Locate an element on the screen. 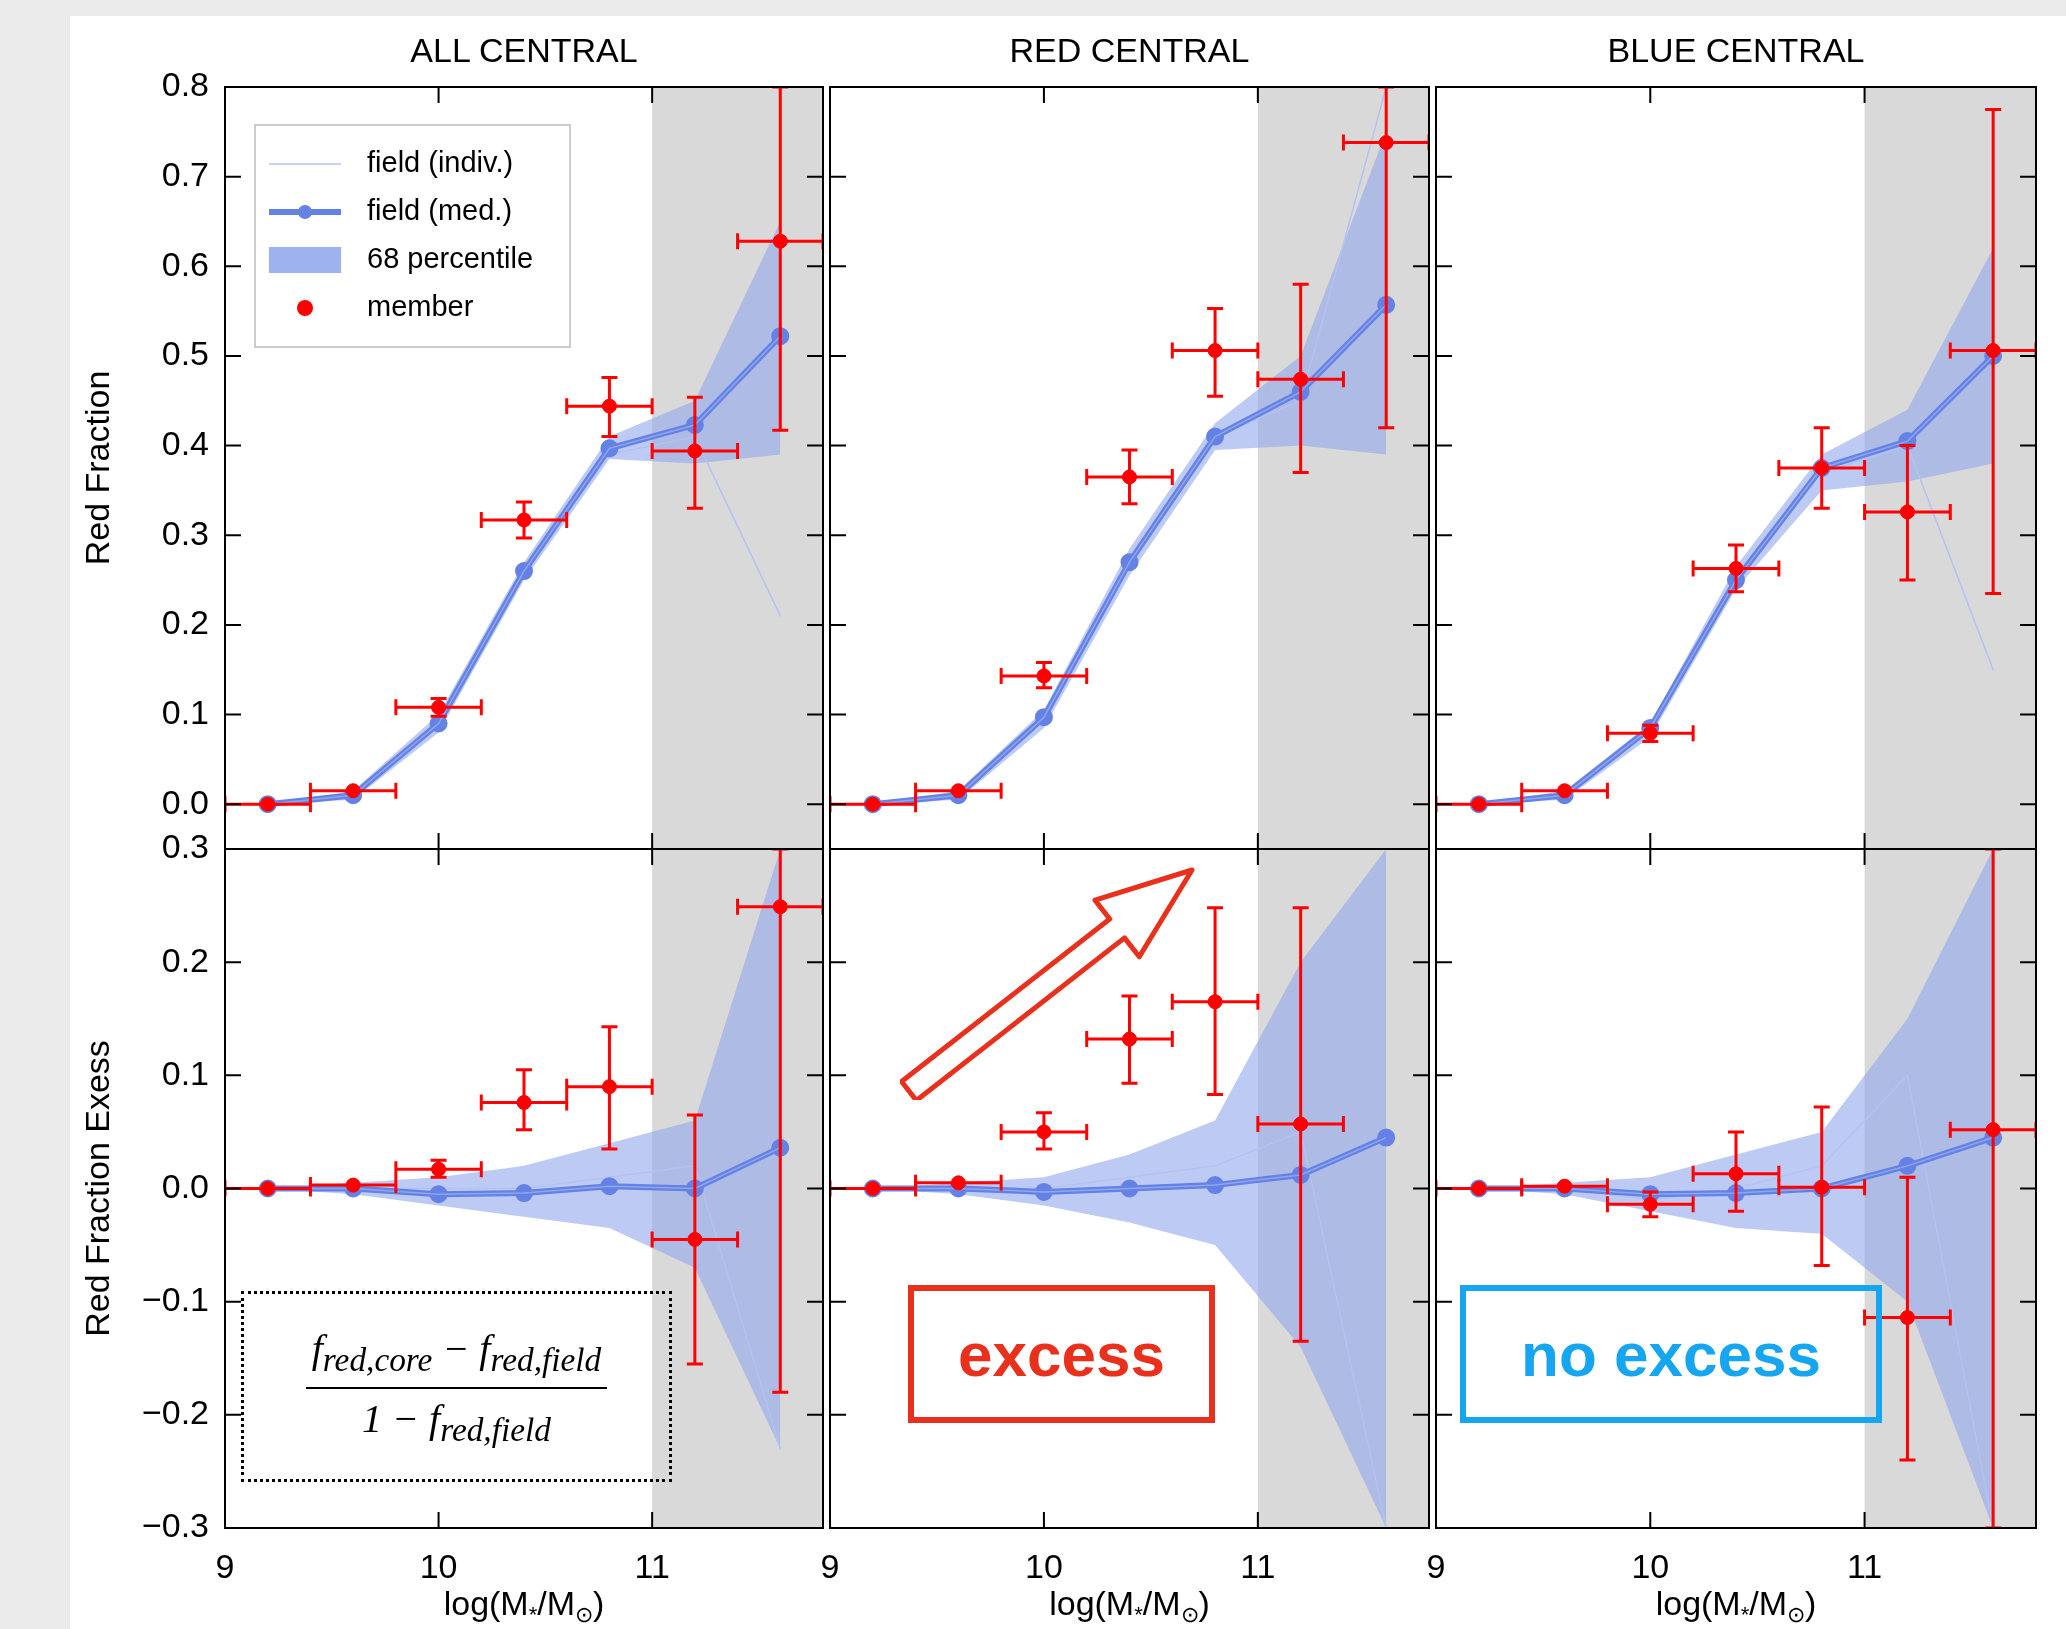 The height and width of the screenshot is (1629, 2066). annotation: f$_{red,core}$ − f$_{red,field}$ is located at coordinates (456, 1356).